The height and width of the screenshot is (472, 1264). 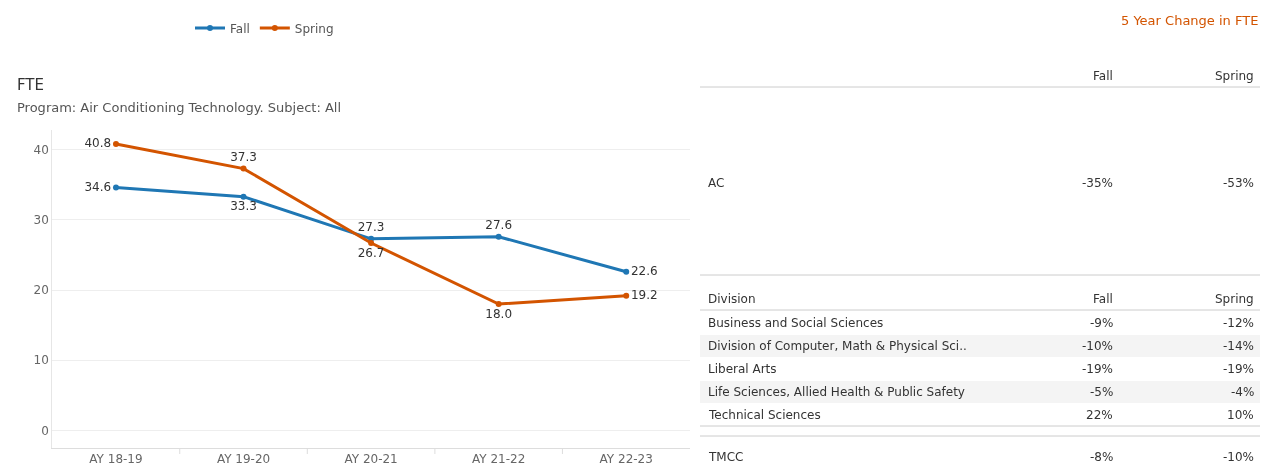 What do you see at coordinates (716, 183) in the screenshot?
I see `category-label: AC` at bounding box center [716, 183].